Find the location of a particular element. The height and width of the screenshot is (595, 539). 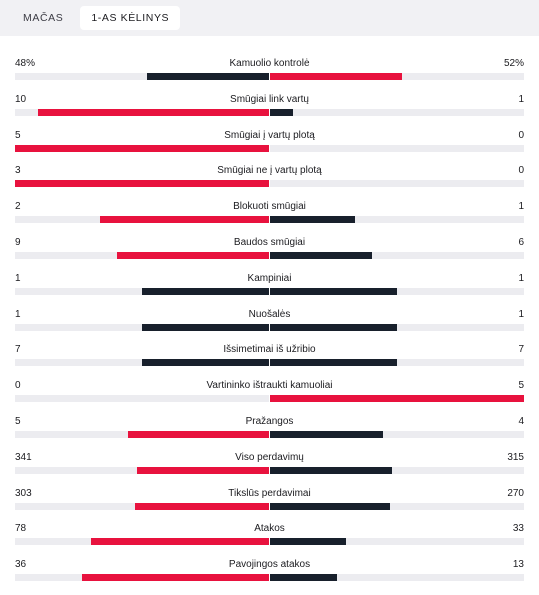

away-value: 52% is located at coordinates (513, 63).